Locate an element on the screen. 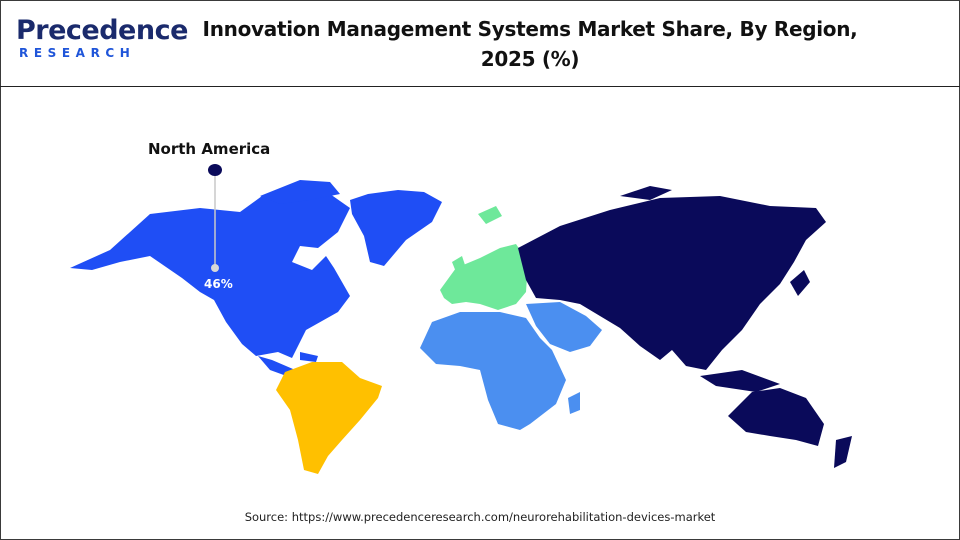 The width and height of the screenshot is (960, 540). value-label-north-america: 46% is located at coordinates (218, 284).